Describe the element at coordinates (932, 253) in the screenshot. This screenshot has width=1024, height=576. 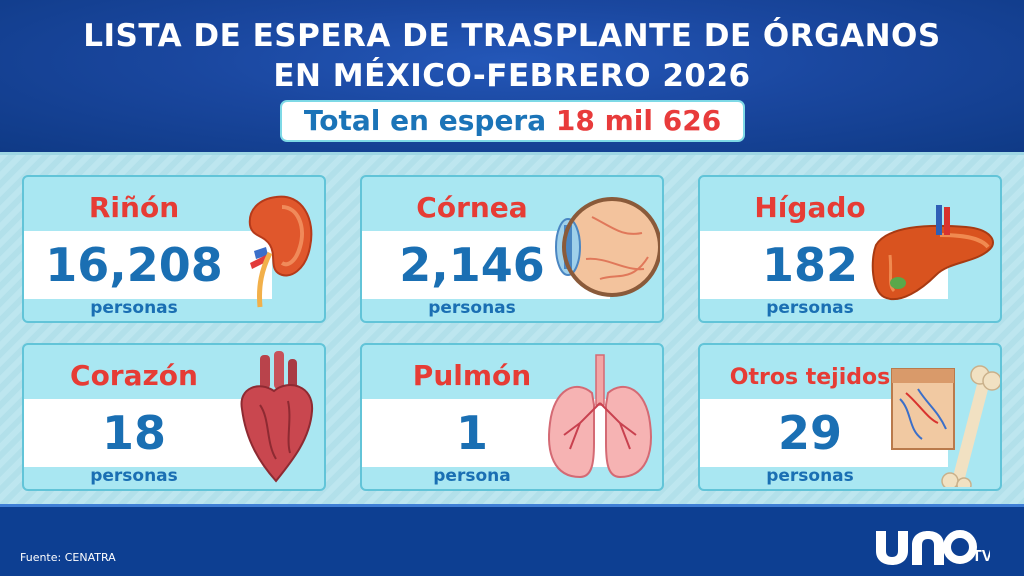
I see `liver-icon` at that location.